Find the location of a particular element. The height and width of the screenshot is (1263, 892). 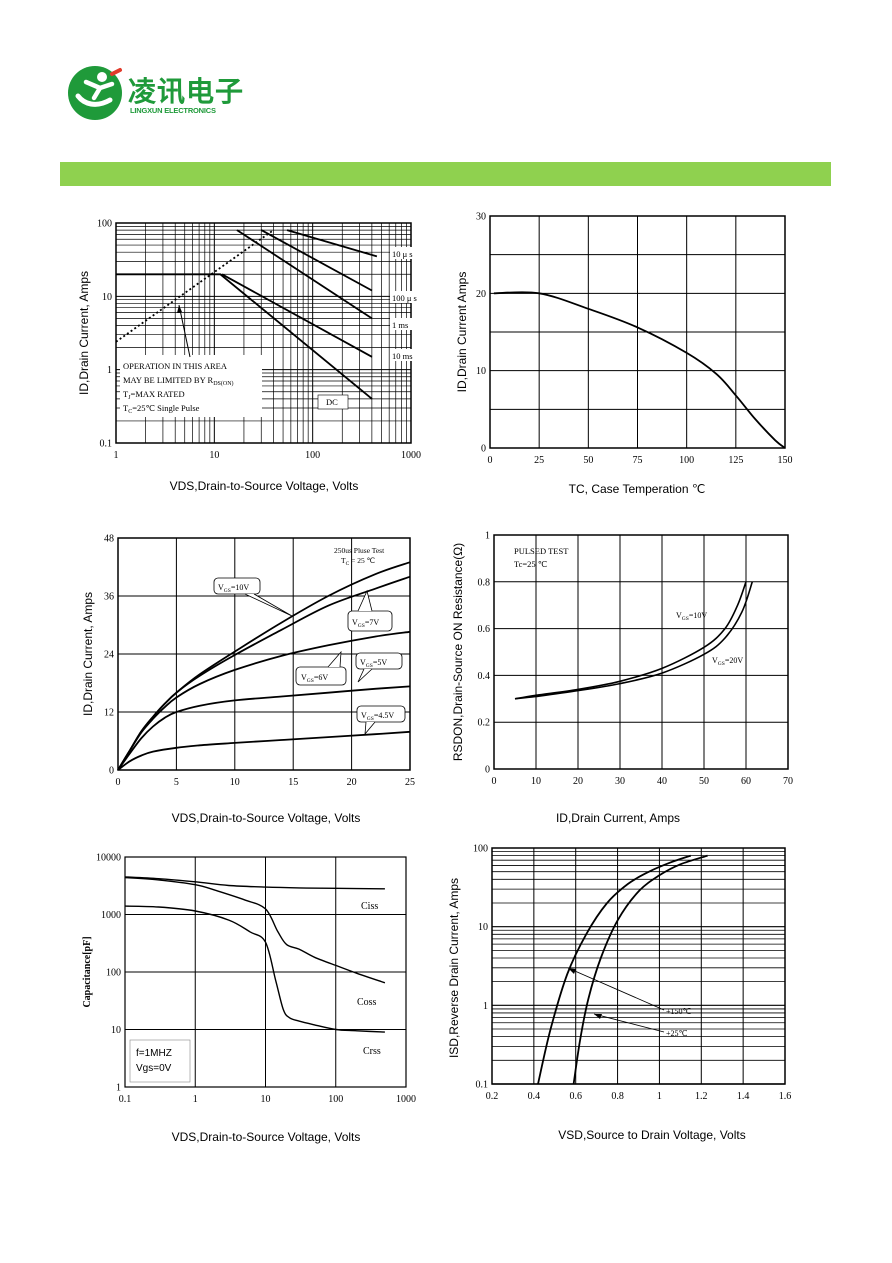

label-coss: Coss is located at coordinates (367, 1002).